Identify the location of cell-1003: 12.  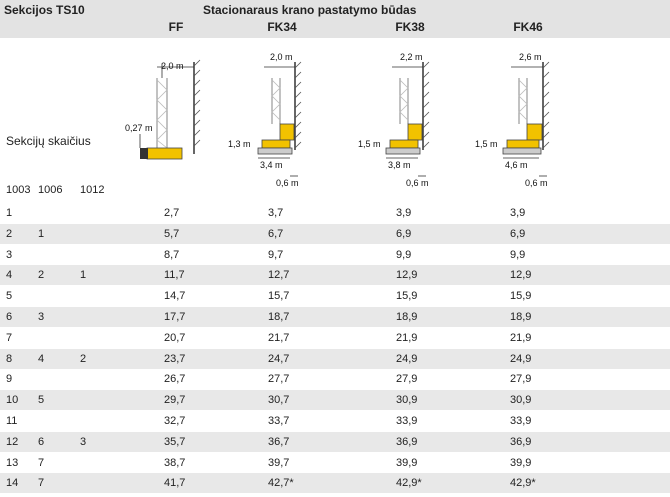
(12, 441).